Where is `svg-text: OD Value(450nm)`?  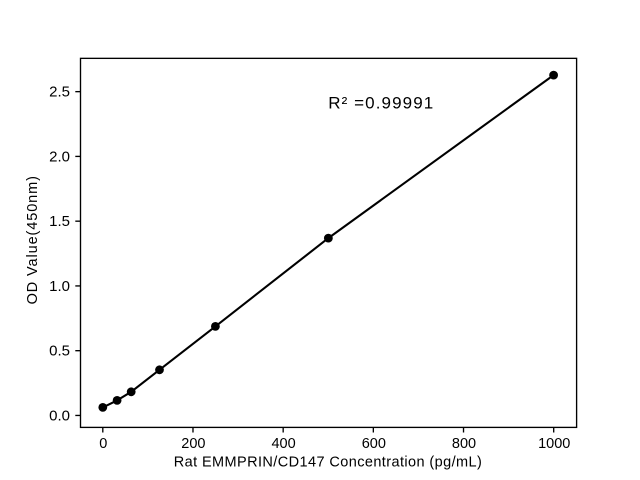 svg-text: OD Value(450nm) is located at coordinates (33, 239).